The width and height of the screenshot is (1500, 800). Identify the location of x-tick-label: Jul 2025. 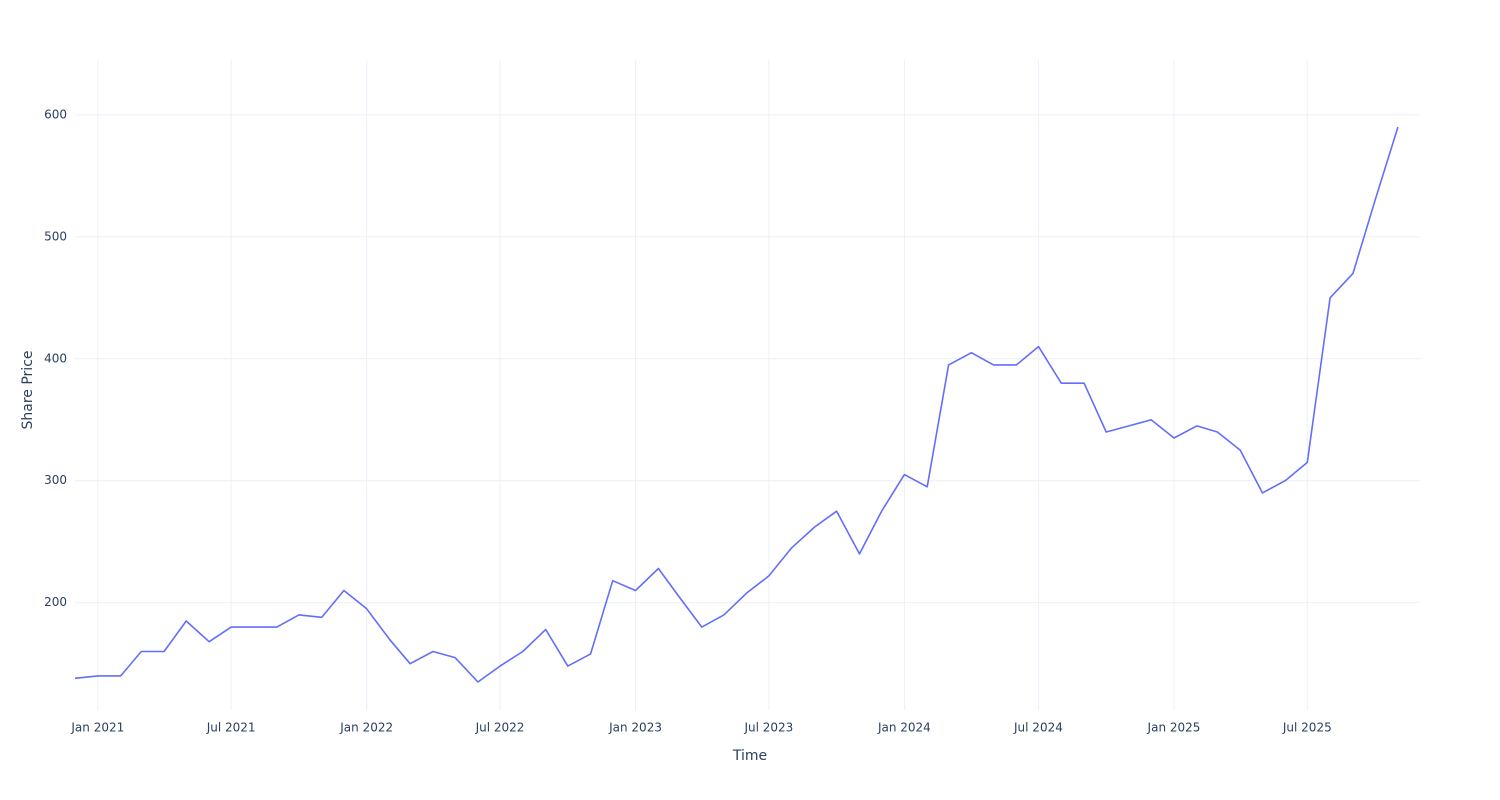
(1307, 728).